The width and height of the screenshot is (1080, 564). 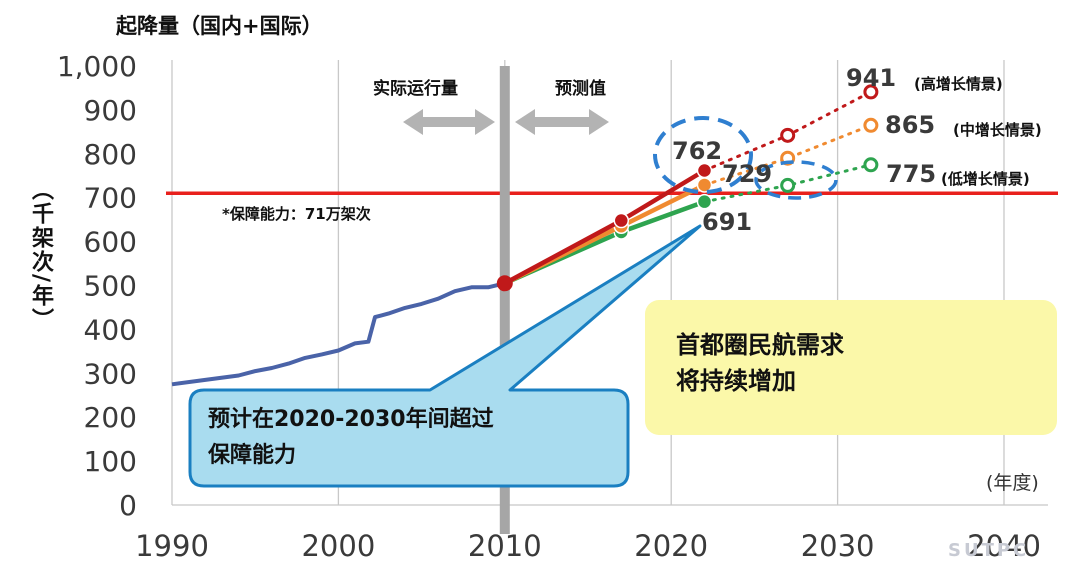 I want to click on value-label-775: 775, so click(x=911, y=174).